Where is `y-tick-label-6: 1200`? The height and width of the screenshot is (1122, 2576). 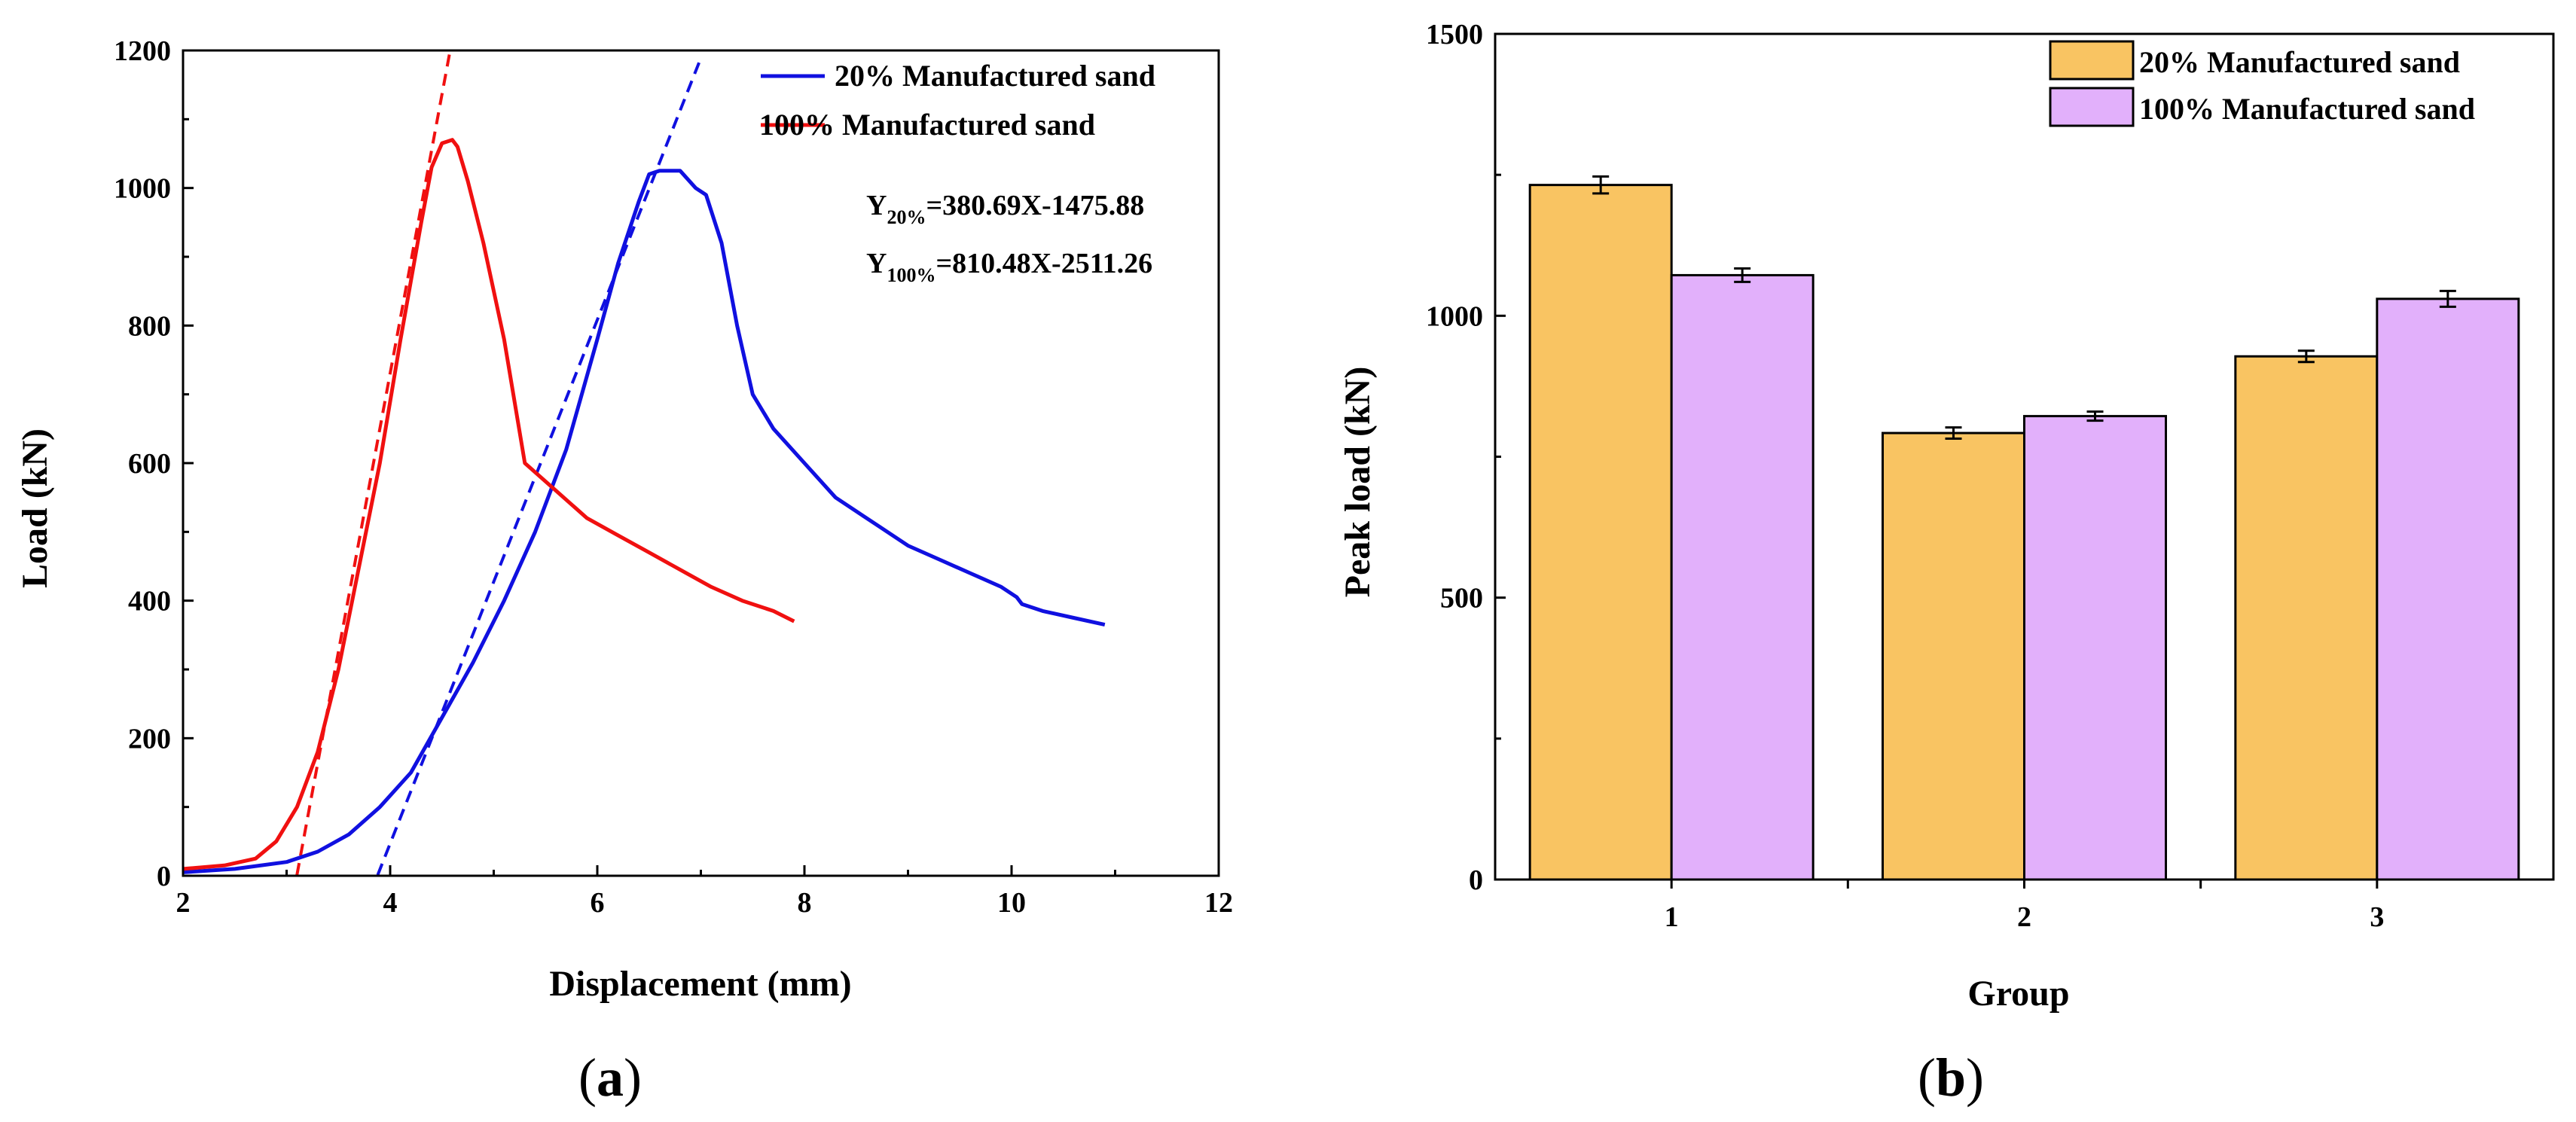 y-tick-label-6: 1200 is located at coordinates (142, 51).